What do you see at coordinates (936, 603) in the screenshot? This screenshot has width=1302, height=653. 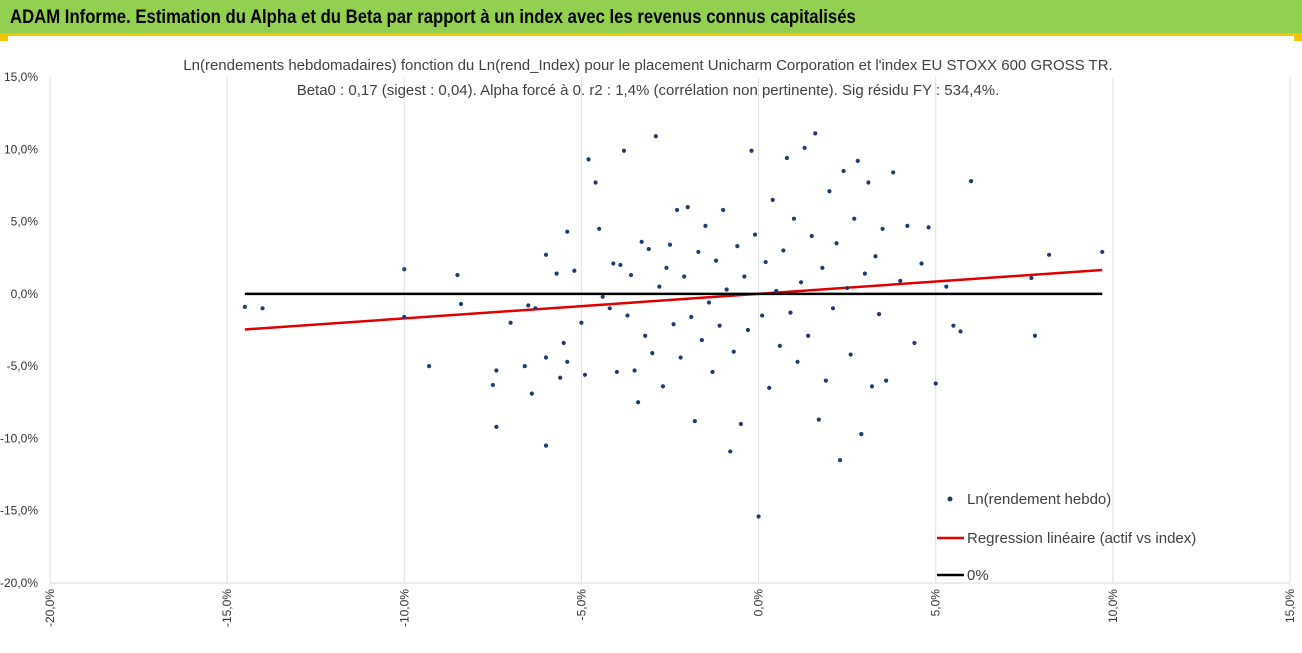 I see `x-tick-label: 5,0%` at bounding box center [936, 603].